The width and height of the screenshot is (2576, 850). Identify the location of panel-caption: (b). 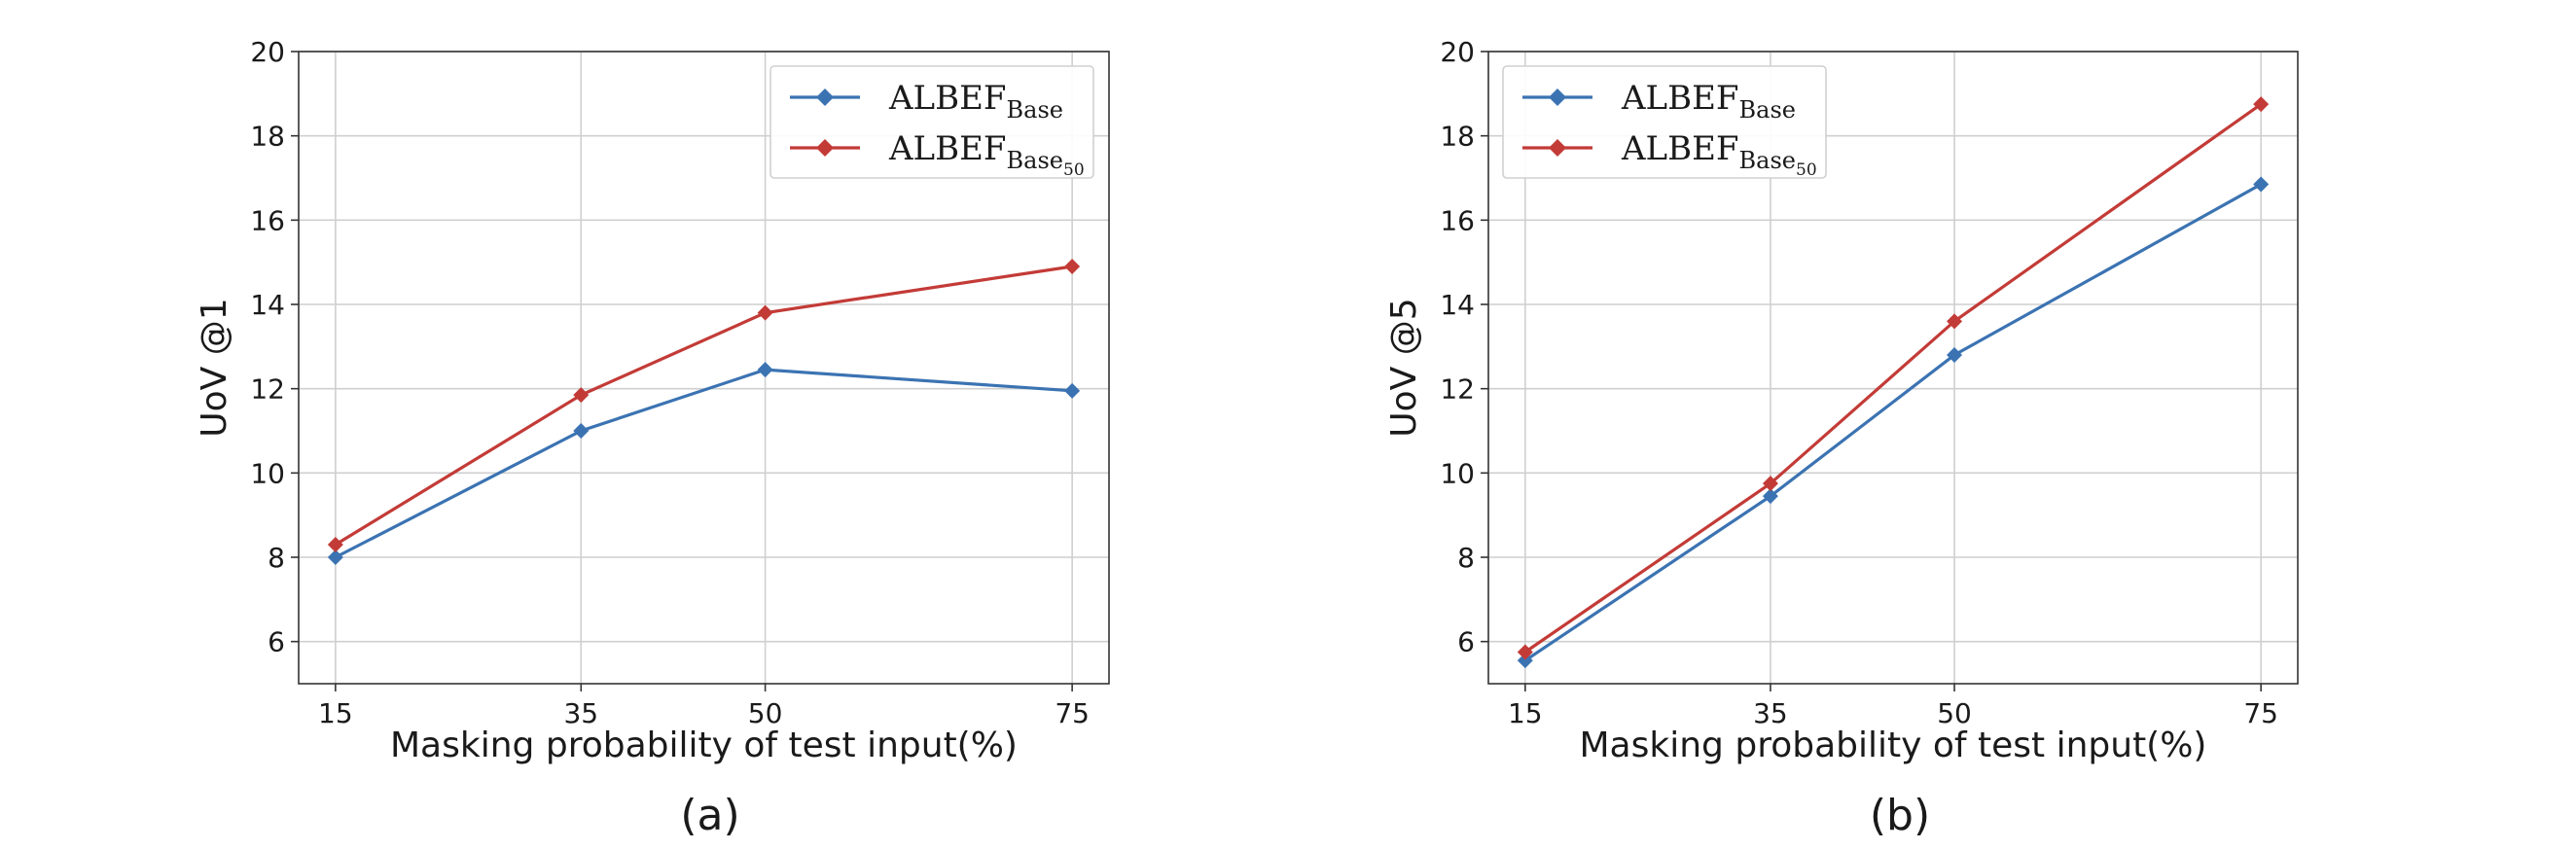
(1900, 816).